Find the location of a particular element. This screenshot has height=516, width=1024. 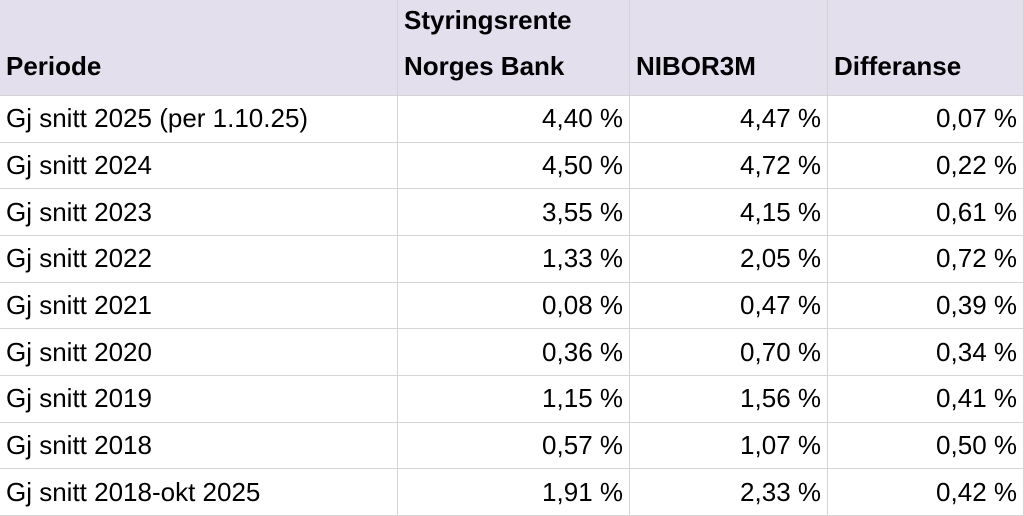

value-cell: 0,22 % is located at coordinates (926, 166).